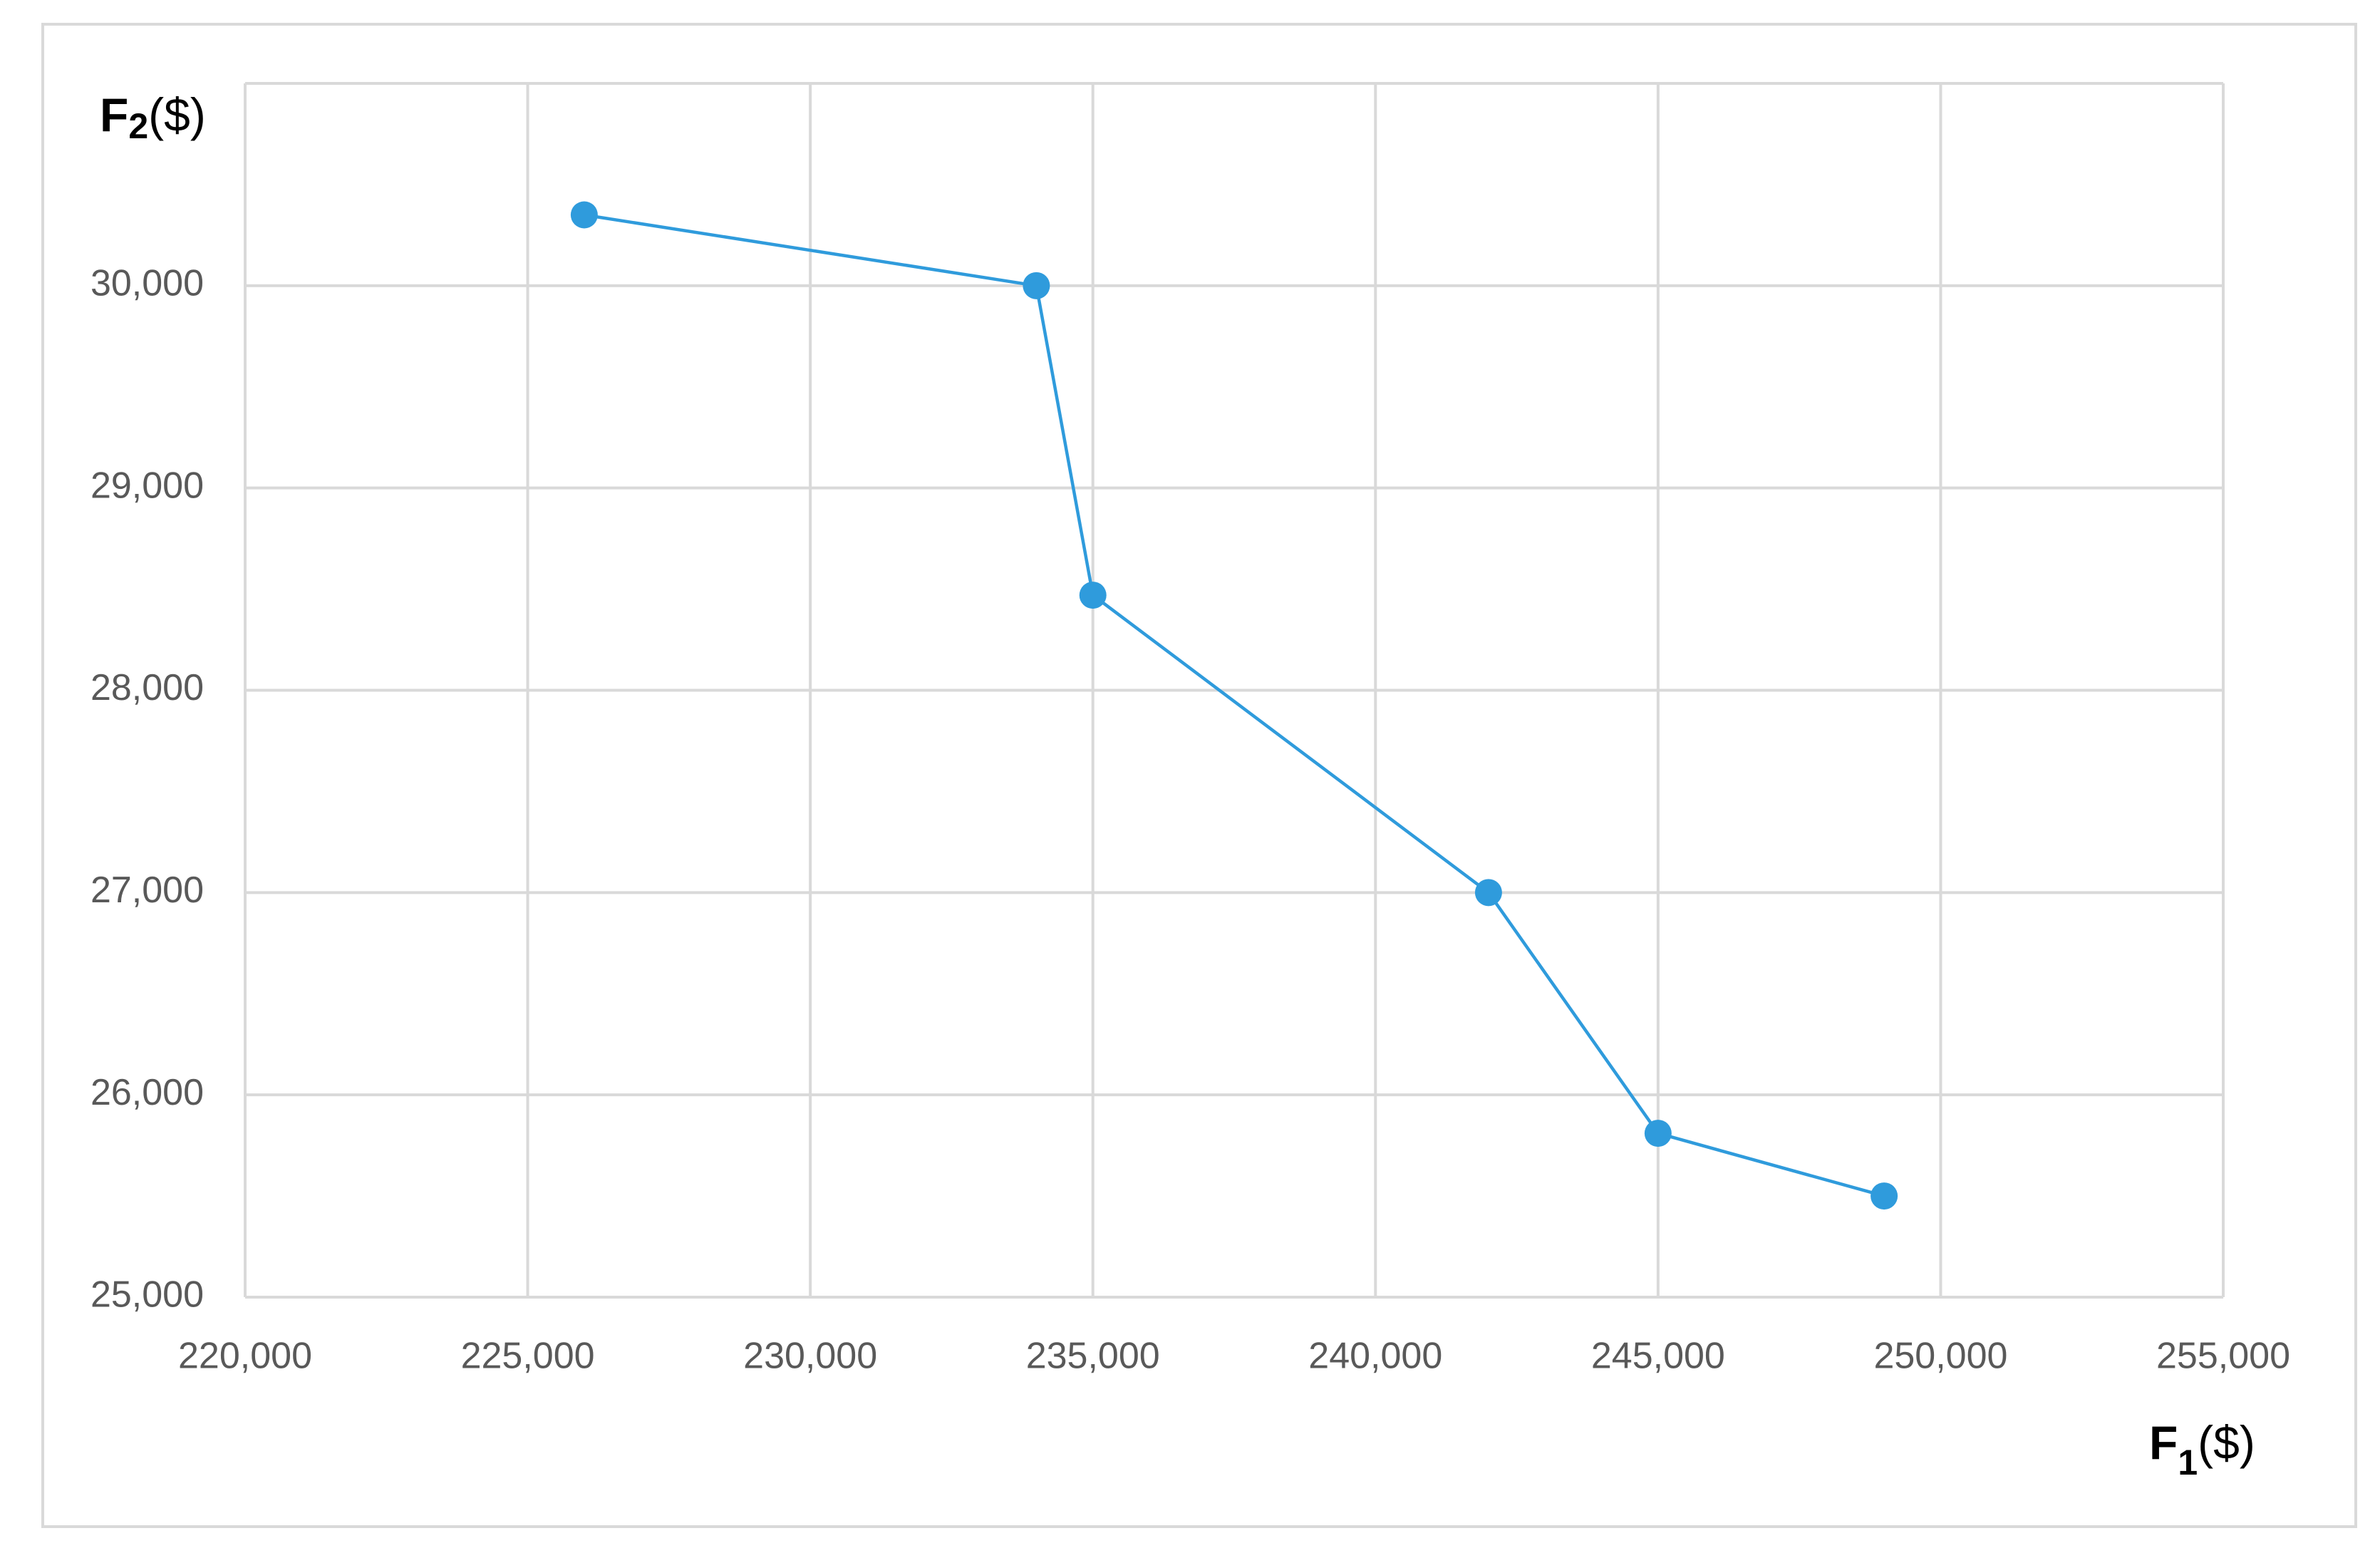 This screenshot has height=1558, width=2380. Describe the element at coordinates (1093, 1356) in the screenshot. I see `x-tick-label: 235,000` at that location.